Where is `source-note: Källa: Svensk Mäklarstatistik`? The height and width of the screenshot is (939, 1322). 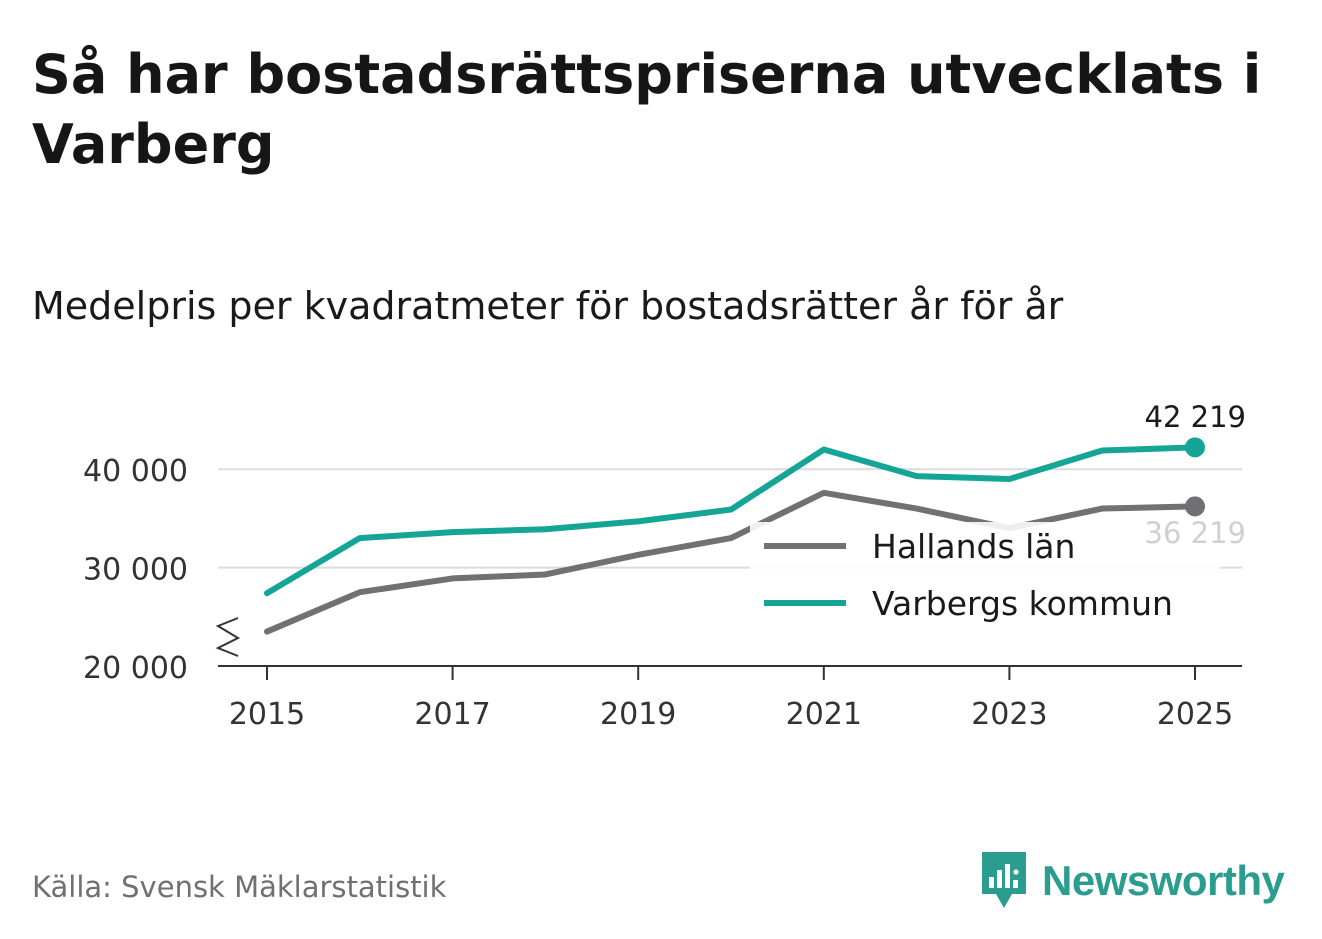
source-note: Källa: Svensk Mäklarstatistik is located at coordinates (239, 887).